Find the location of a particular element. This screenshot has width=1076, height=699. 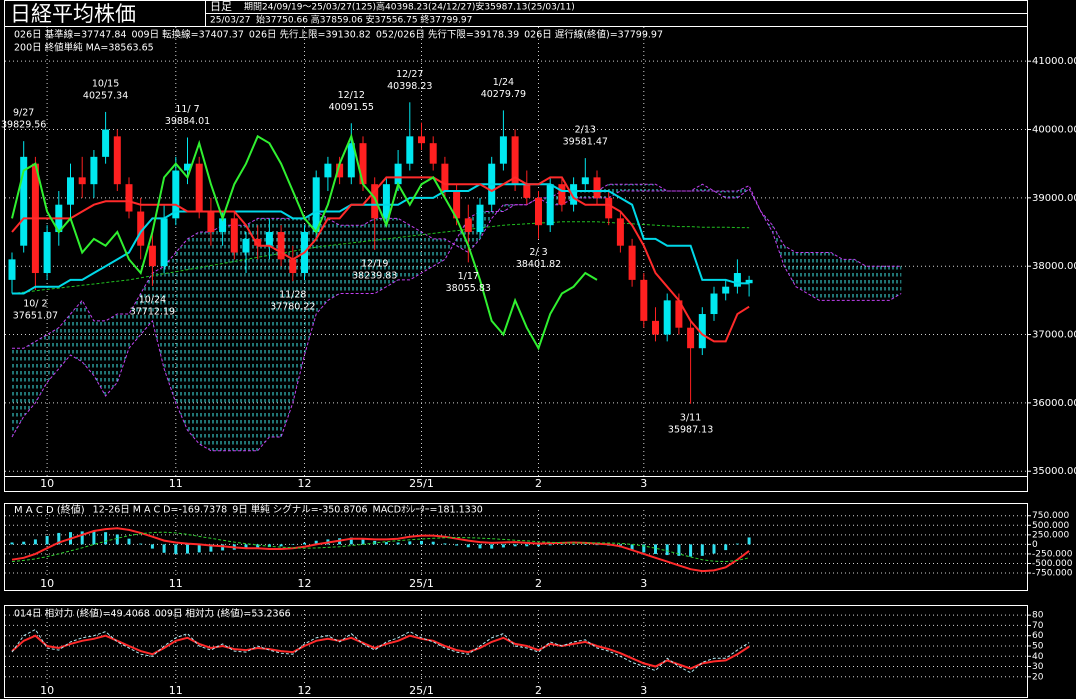

annotation-date: 9/27 is located at coordinates (23, 113).